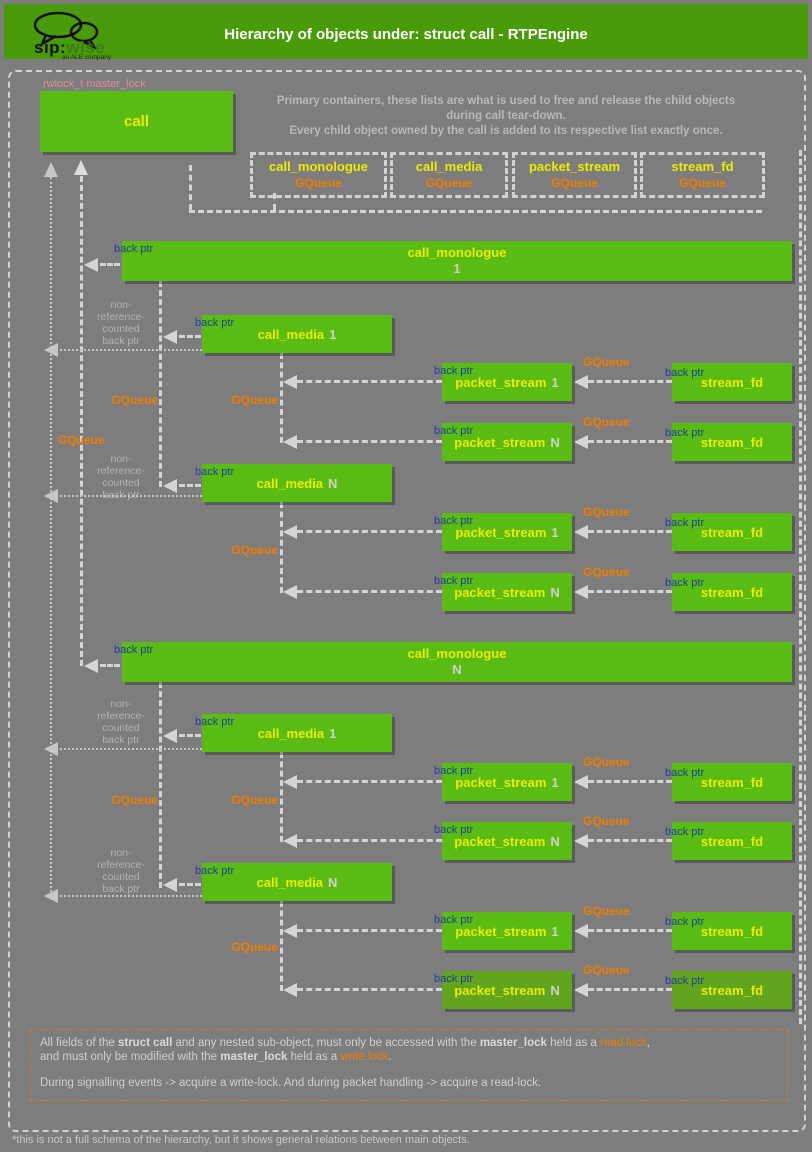 This screenshot has width=812, height=1152. What do you see at coordinates (82, 35) in the screenshot?
I see `sipwise-logo: sip:wise an ALE company` at bounding box center [82, 35].